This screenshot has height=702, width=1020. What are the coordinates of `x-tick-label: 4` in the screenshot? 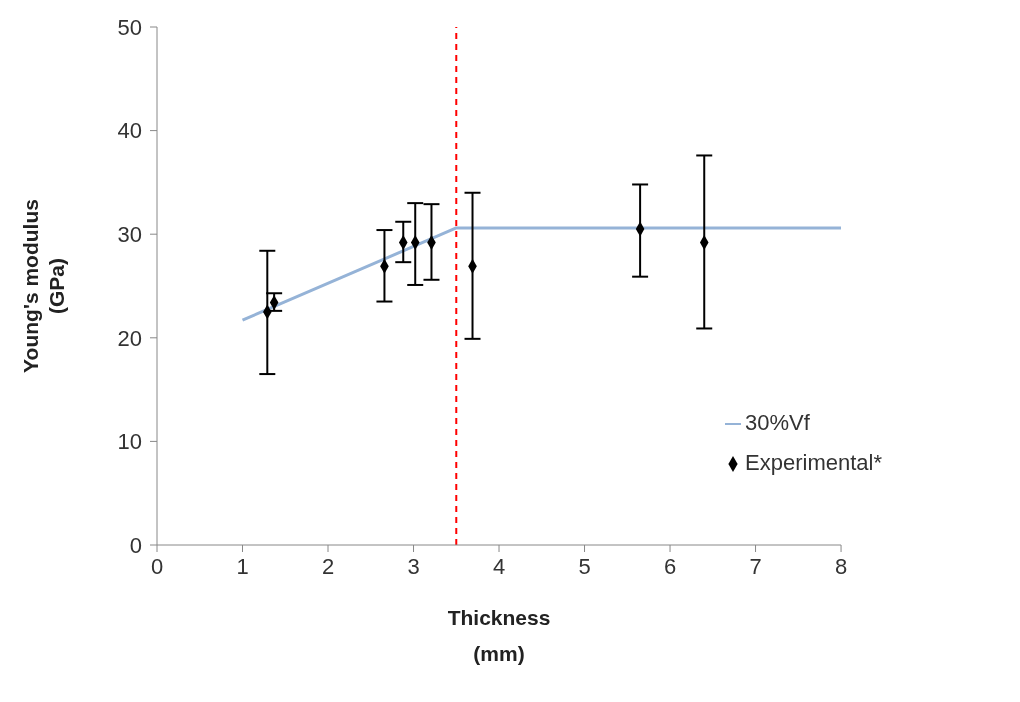 It's located at (499, 566).